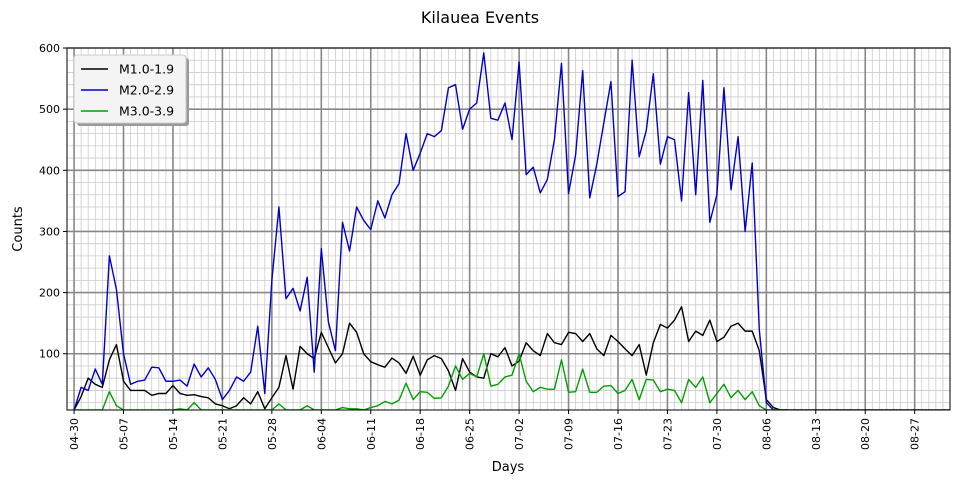  I want to click on legend: M1.0-1.9 M2.0-2.9 M3.0-3.9, so click(131, 90).